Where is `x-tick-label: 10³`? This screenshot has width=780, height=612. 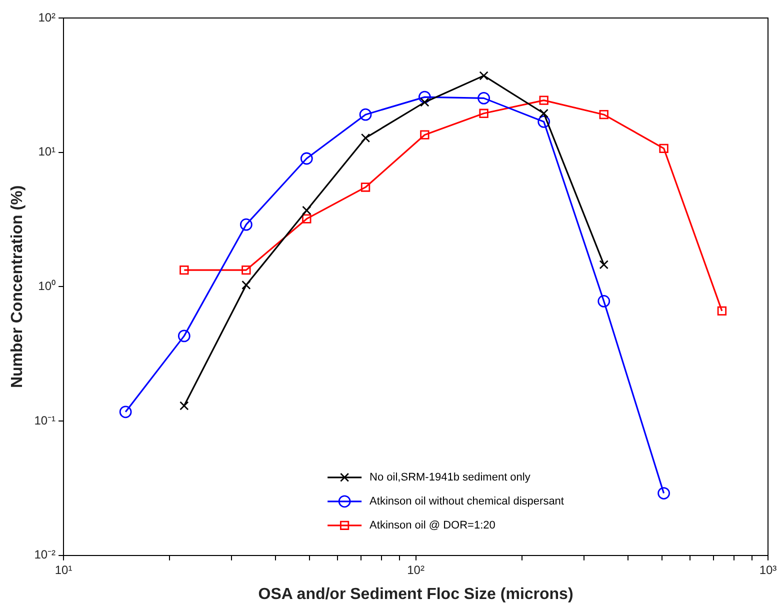 x-tick-label: 10³ is located at coordinates (768, 569).